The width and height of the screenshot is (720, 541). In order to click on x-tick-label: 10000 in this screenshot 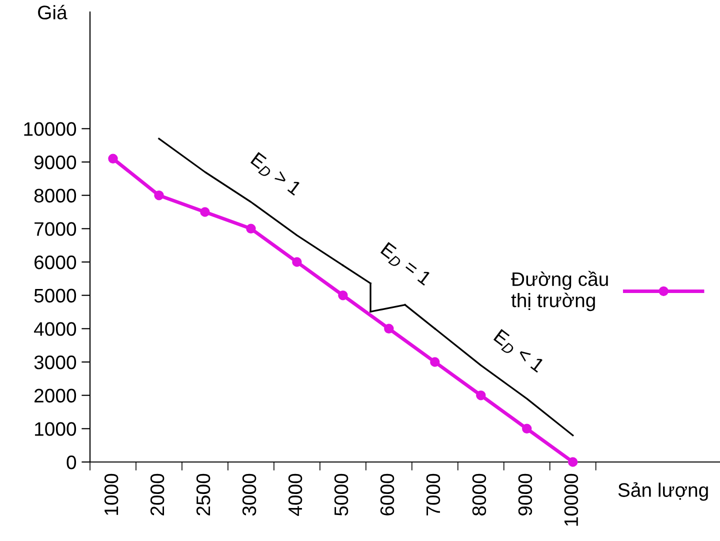, I will do `click(571, 500)`.